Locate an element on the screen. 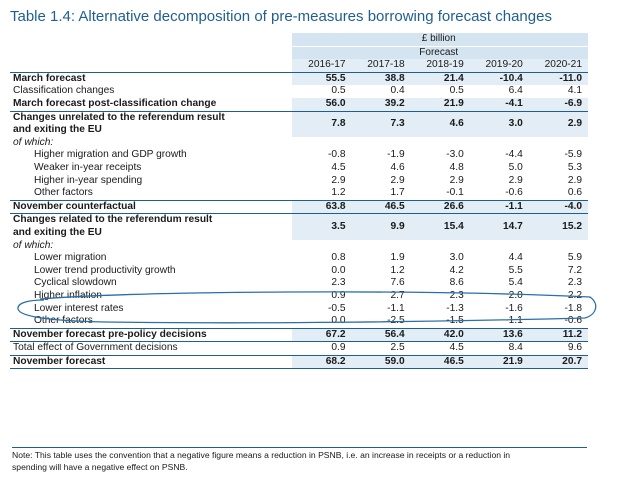 The height and width of the screenshot is (488, 630). value-cell: 56.4 is located at coordinates (381, 335).